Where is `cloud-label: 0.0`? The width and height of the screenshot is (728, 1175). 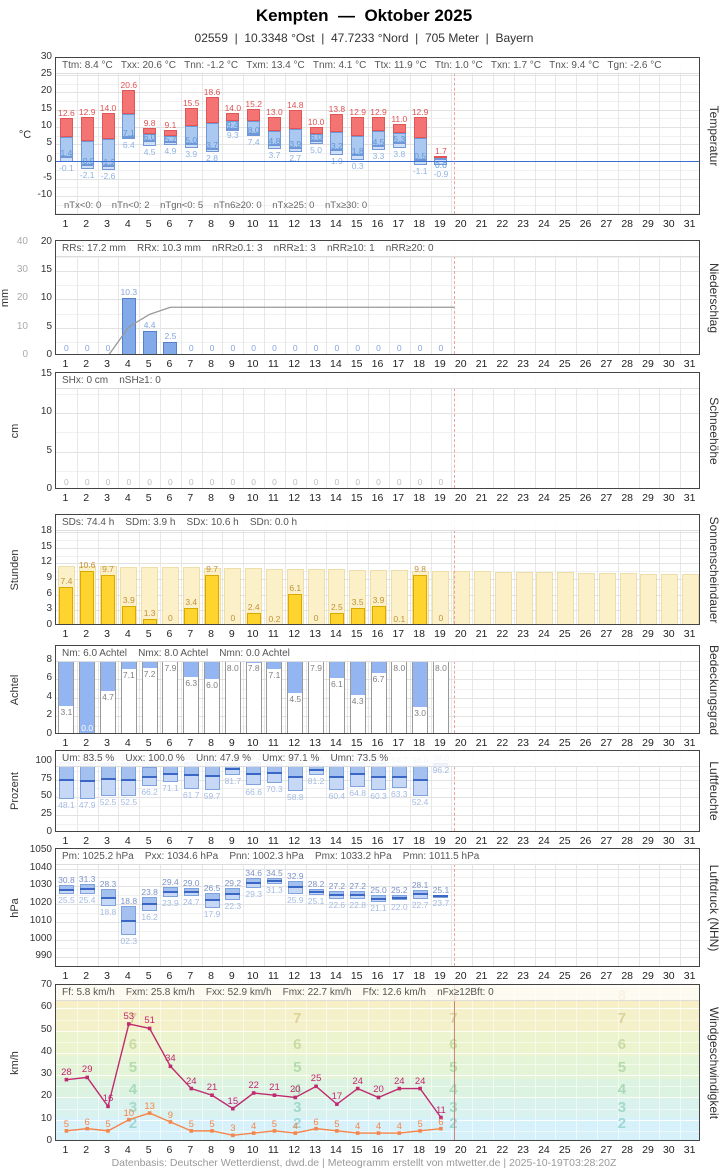 cloud-label: 0.0 is located at coordinates (87, 728).